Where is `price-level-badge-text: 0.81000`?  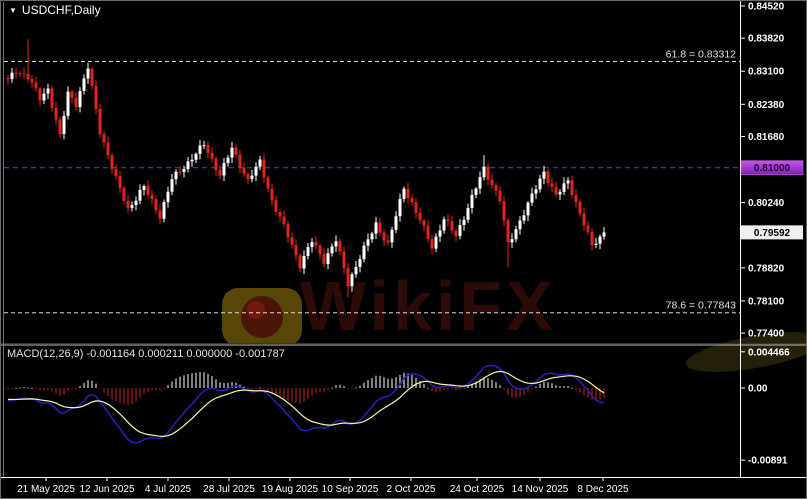 price-level-badge-text: 0.81000 is located at coordinates (772, 168).